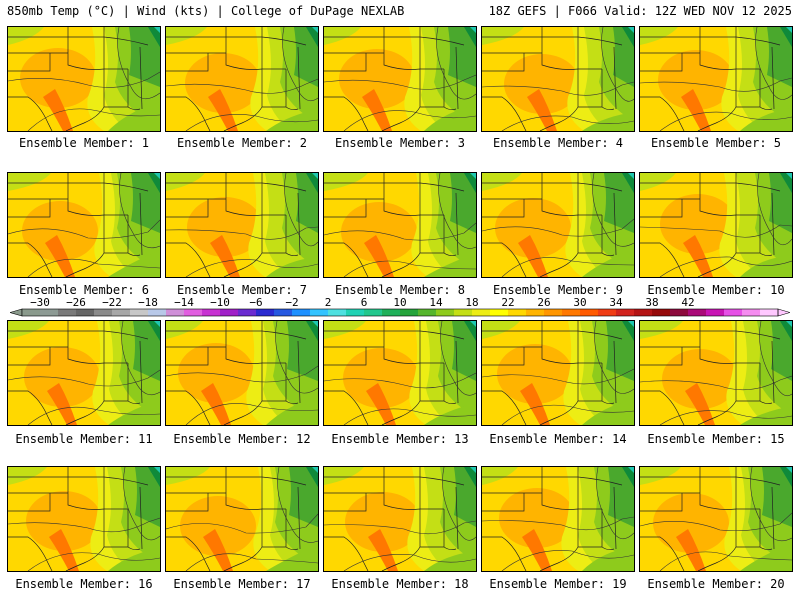 The height and width of the screenshot is (600, 800). I want to click on colorbar-min-arrow, so click(16, 312).